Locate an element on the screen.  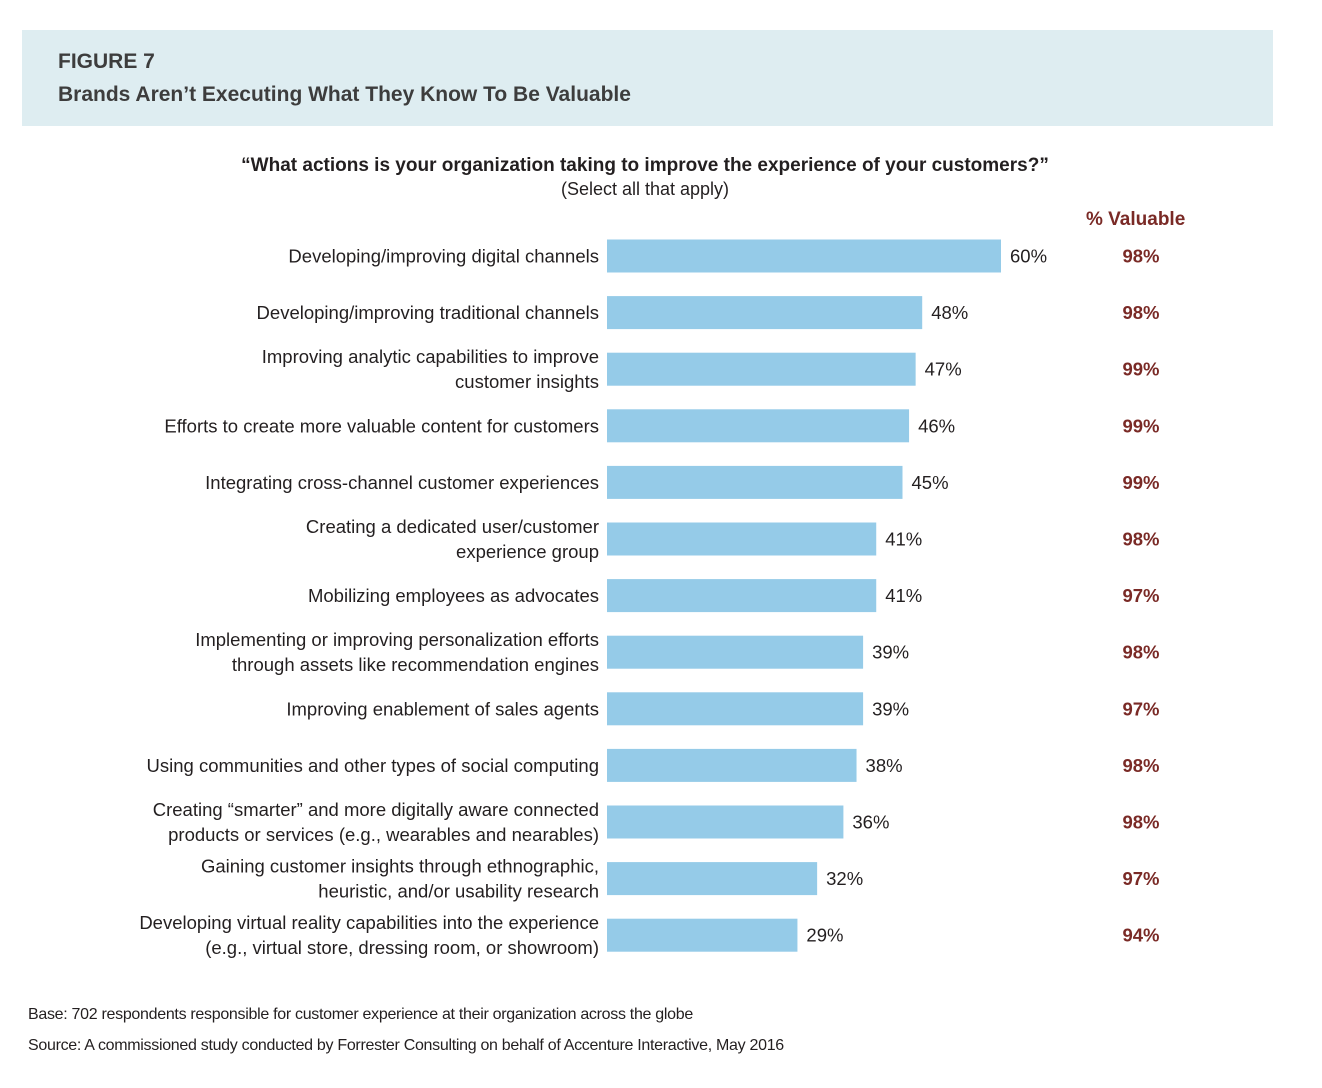
valuable-column-header: % Valuable is located at coordinates (1136, 219).